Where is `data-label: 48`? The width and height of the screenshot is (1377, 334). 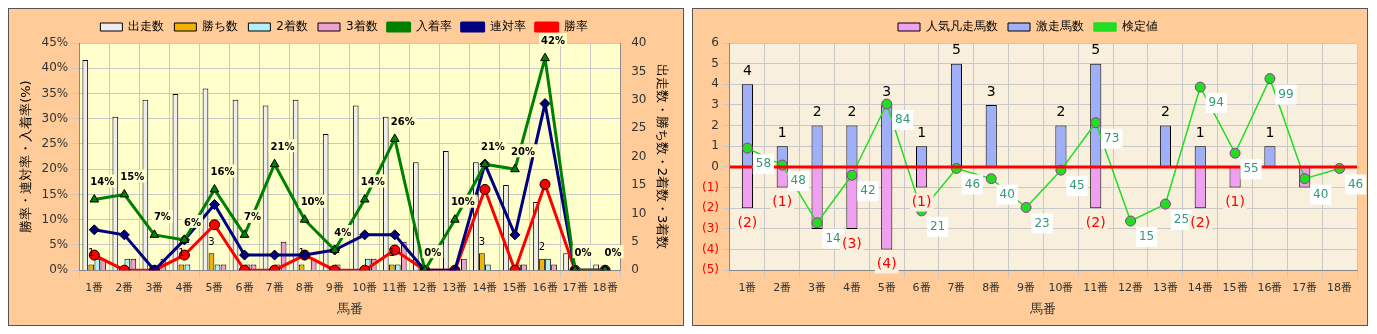 data-label: 48 is located at coordinates (798, 180).